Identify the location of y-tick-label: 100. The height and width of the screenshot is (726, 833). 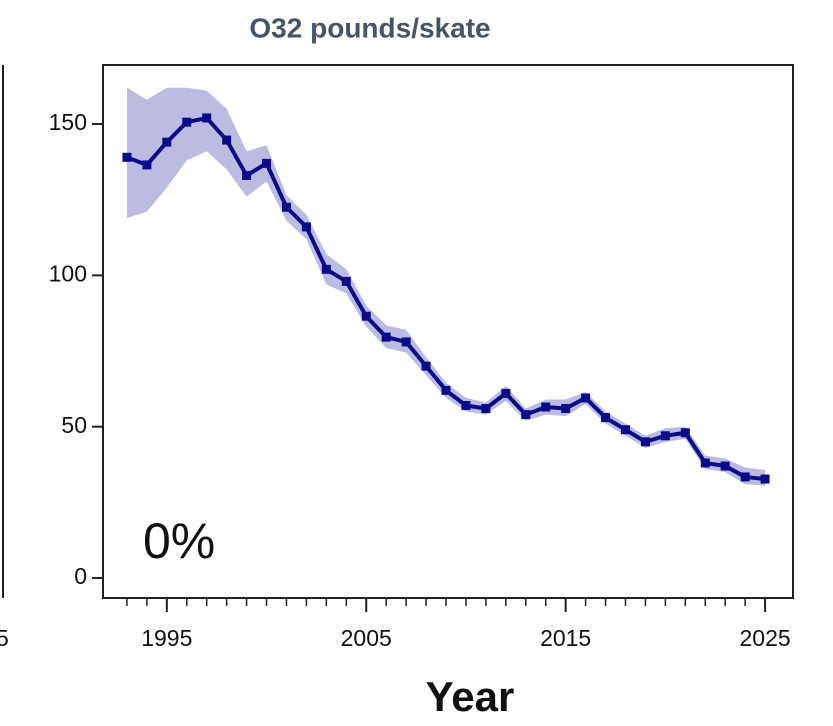
(68, 273).